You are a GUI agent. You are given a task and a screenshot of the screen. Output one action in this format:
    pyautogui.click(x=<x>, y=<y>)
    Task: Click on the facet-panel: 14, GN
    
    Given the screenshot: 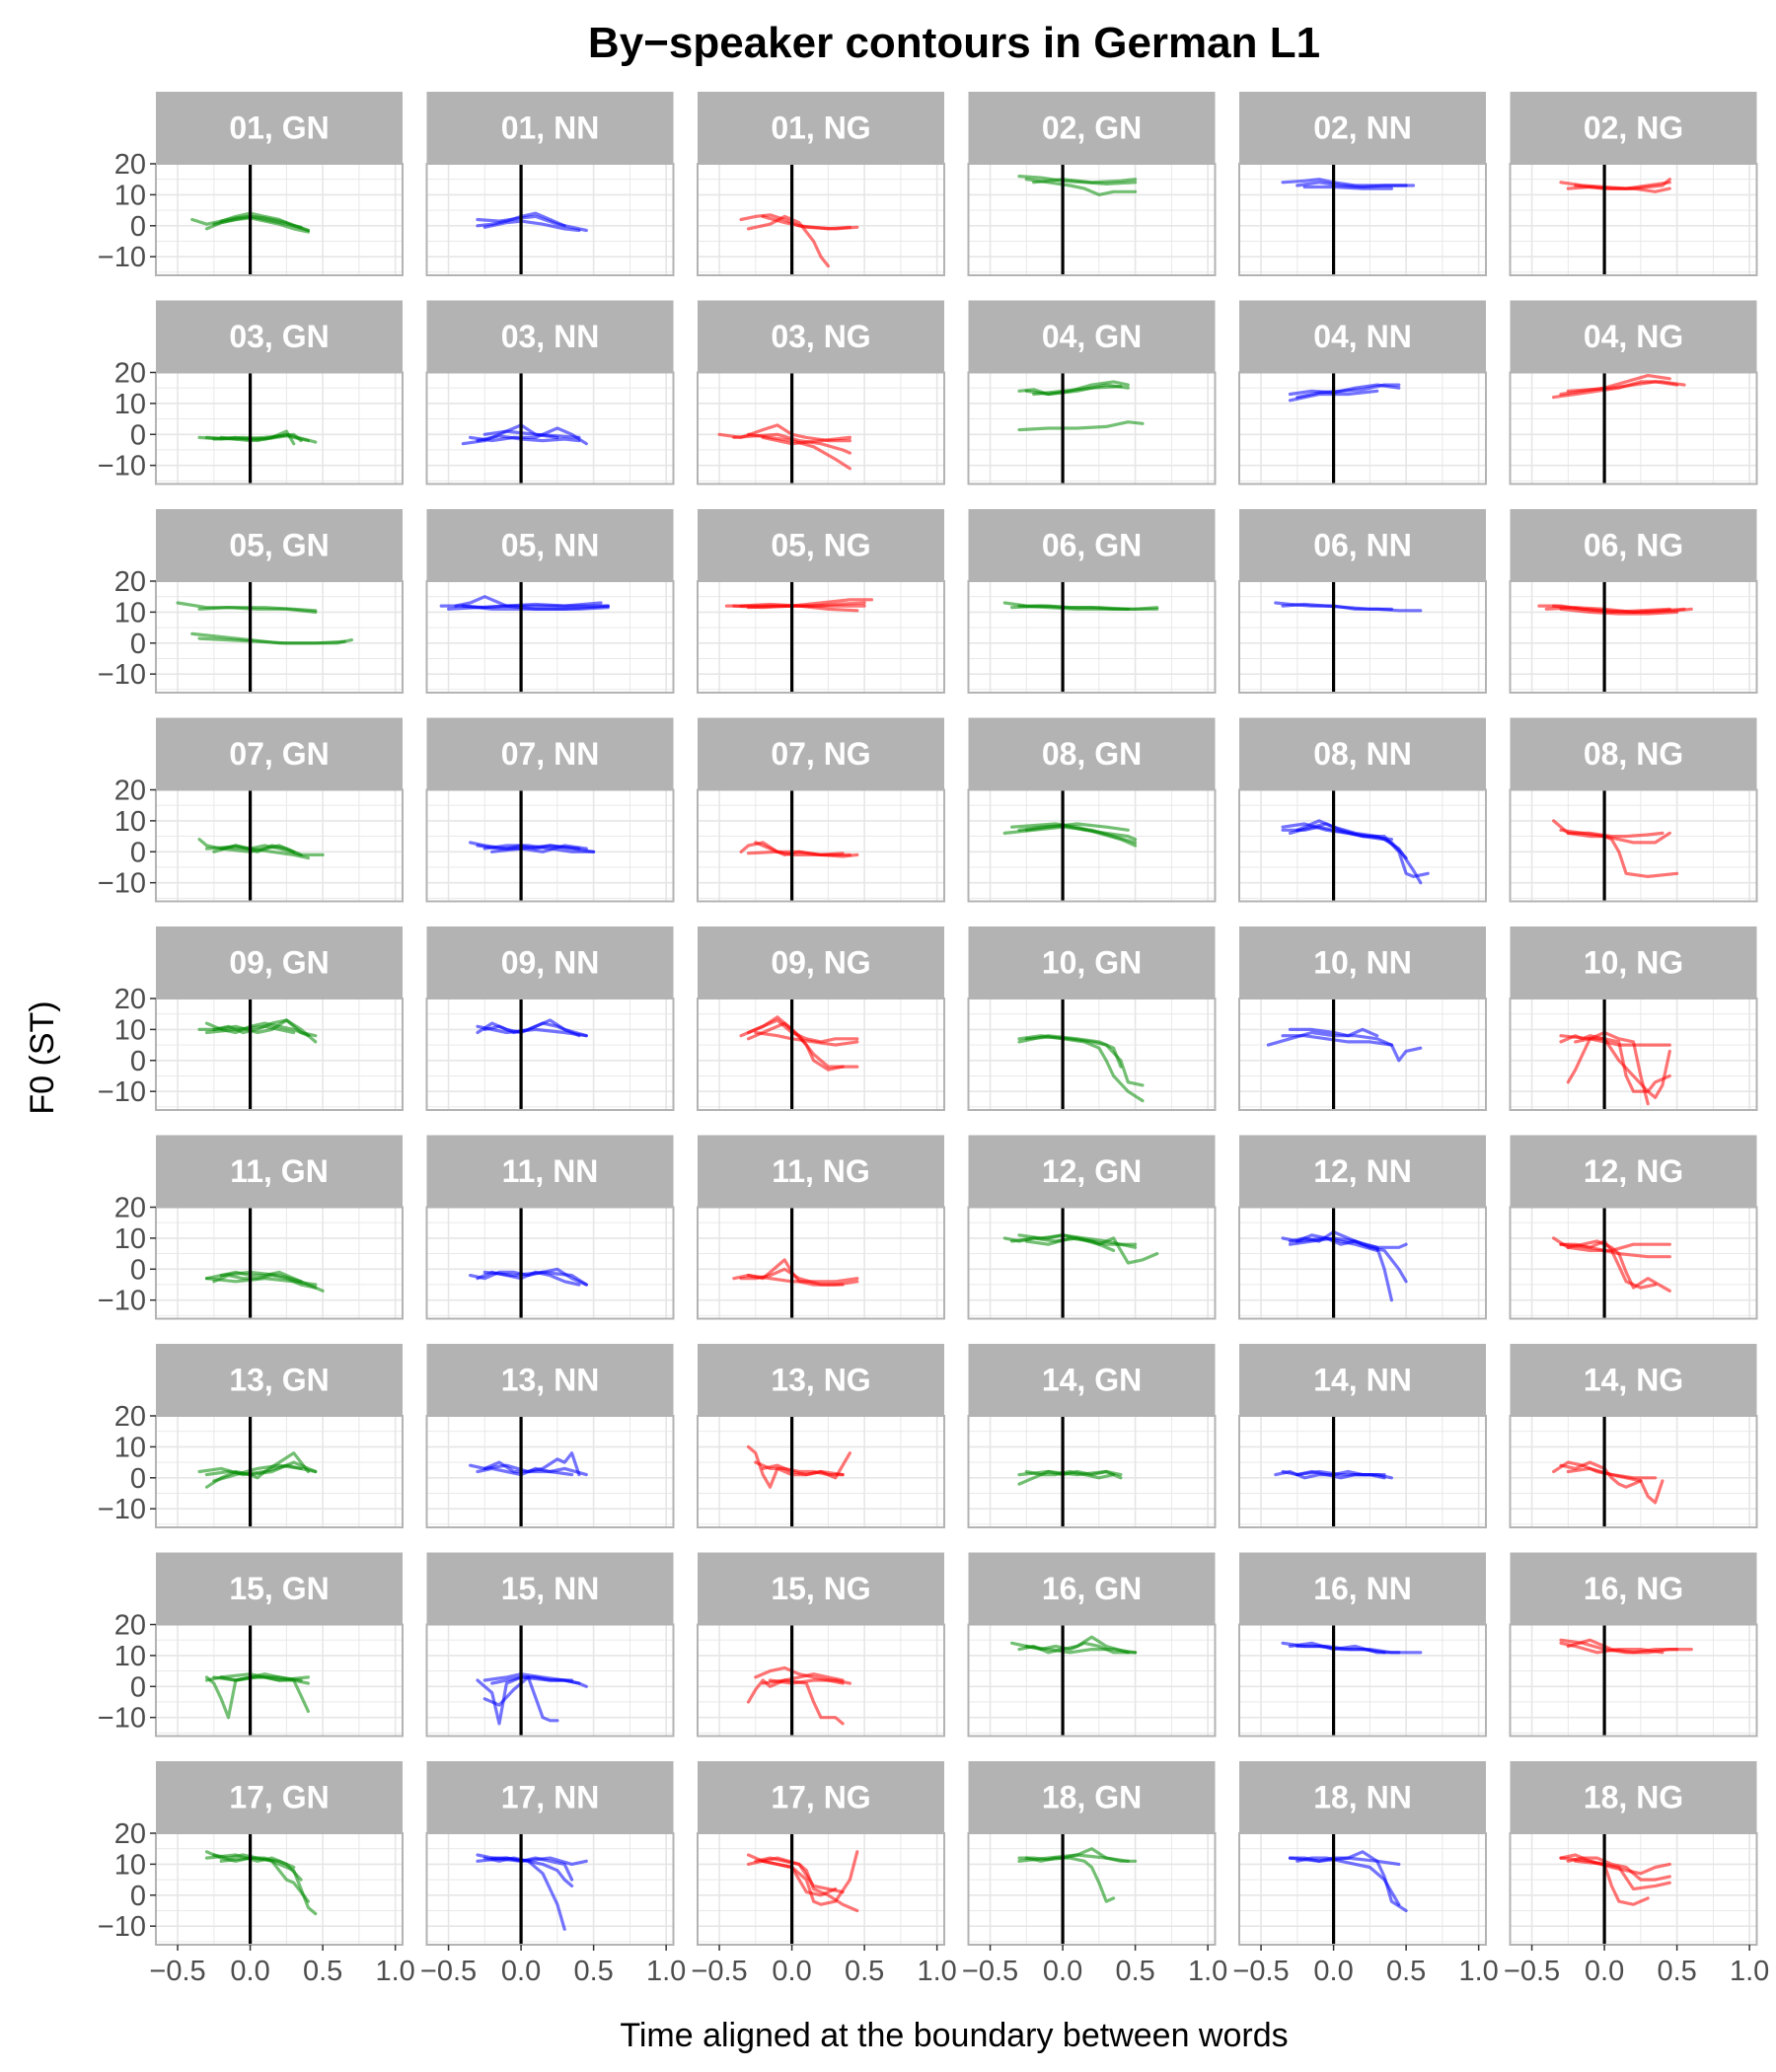 What is the action you would take?
    pyautogui.click(x=1092, y=1436)
    